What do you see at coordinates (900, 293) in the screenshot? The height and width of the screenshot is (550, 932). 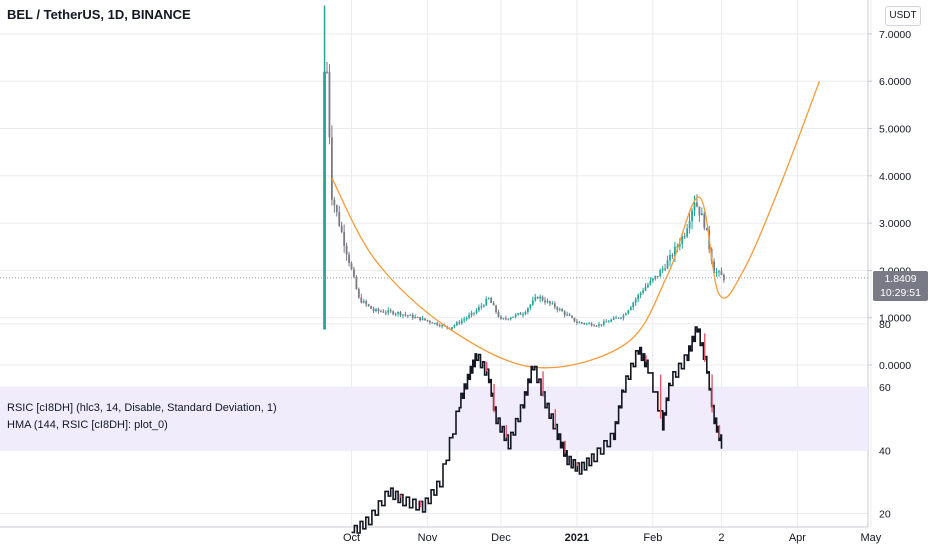 I see `price-badge-countdown: 10:29:51` at bounding box center [900, 293].